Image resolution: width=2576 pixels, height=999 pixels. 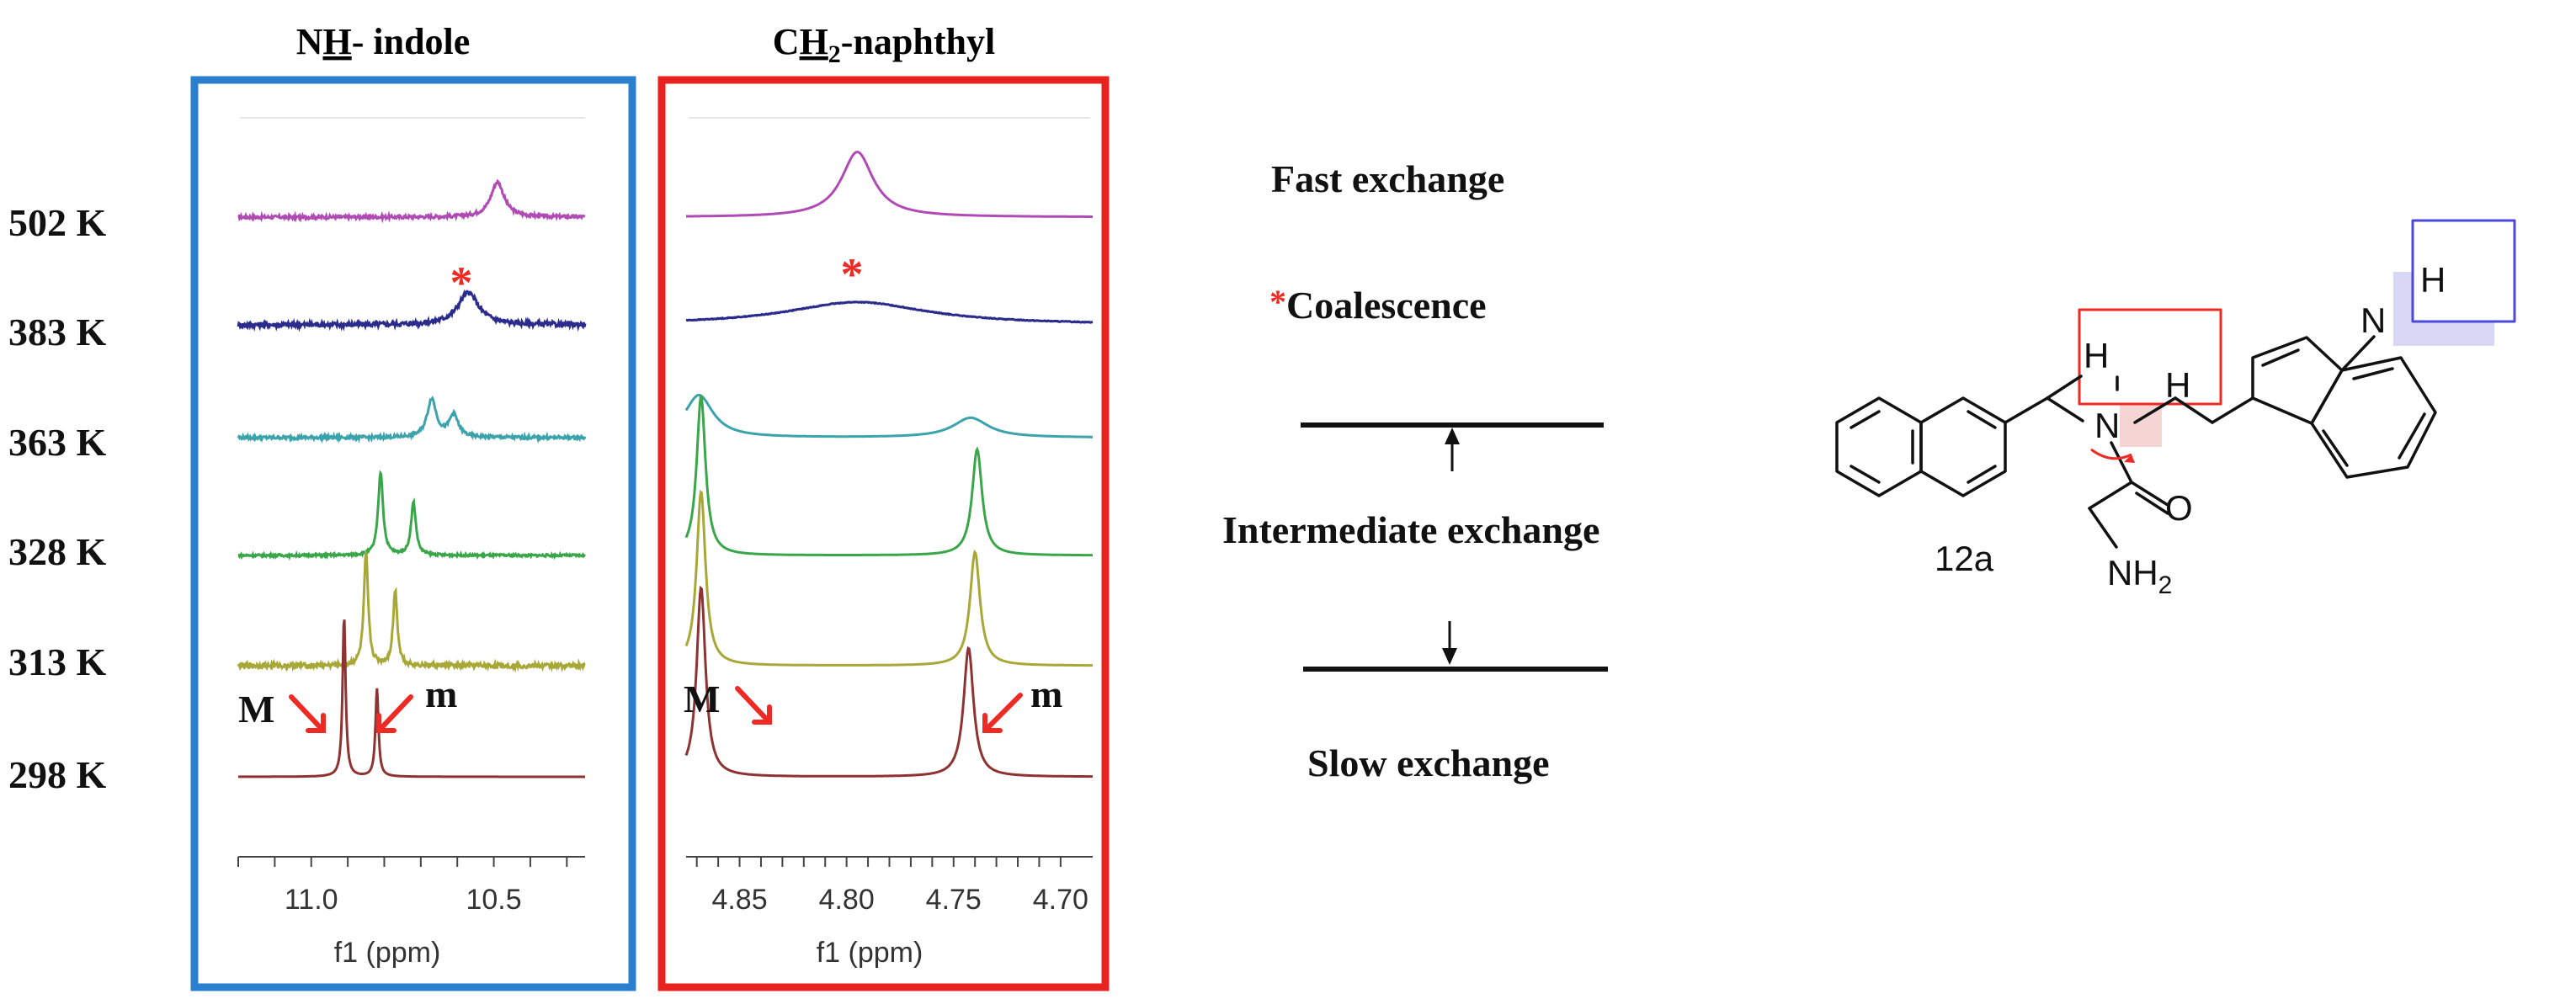 What do you see at coordinates (2065, 387) in the screenshot?
I see `ch2-h1-bond` at bounding box center [2065, 387].